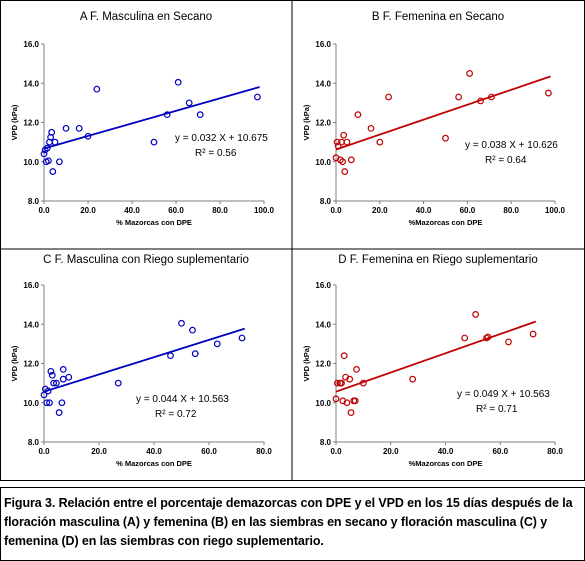 The image size is (585, 561). Describe the element at coordinates (216, 153) in the screenshot. I see `r-squared-label: R² = 0.56` at that location.